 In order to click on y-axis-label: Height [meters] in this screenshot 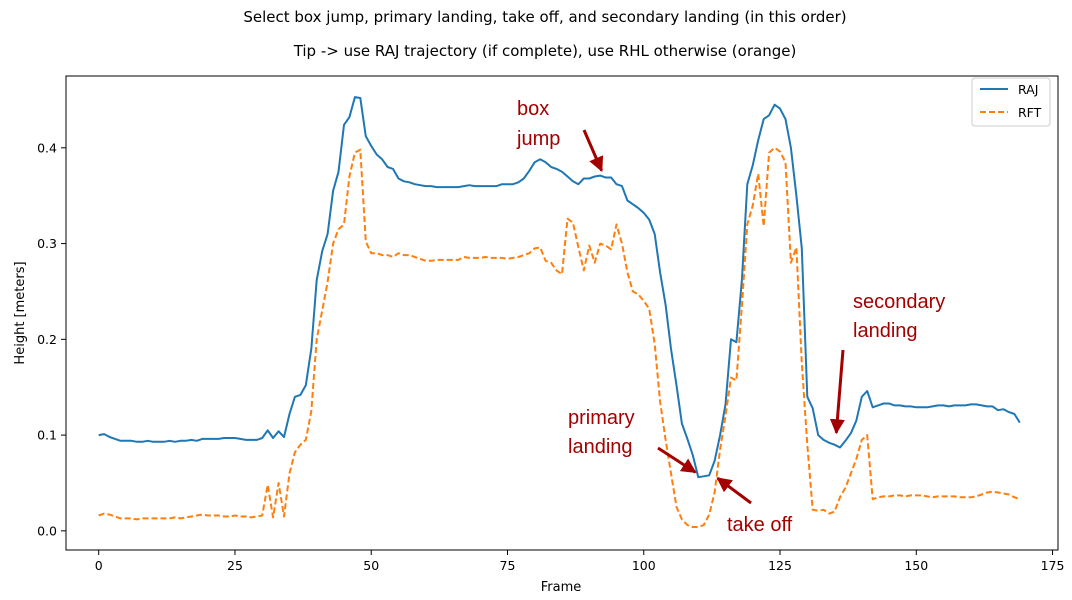, I will do `click(20, 312)`.